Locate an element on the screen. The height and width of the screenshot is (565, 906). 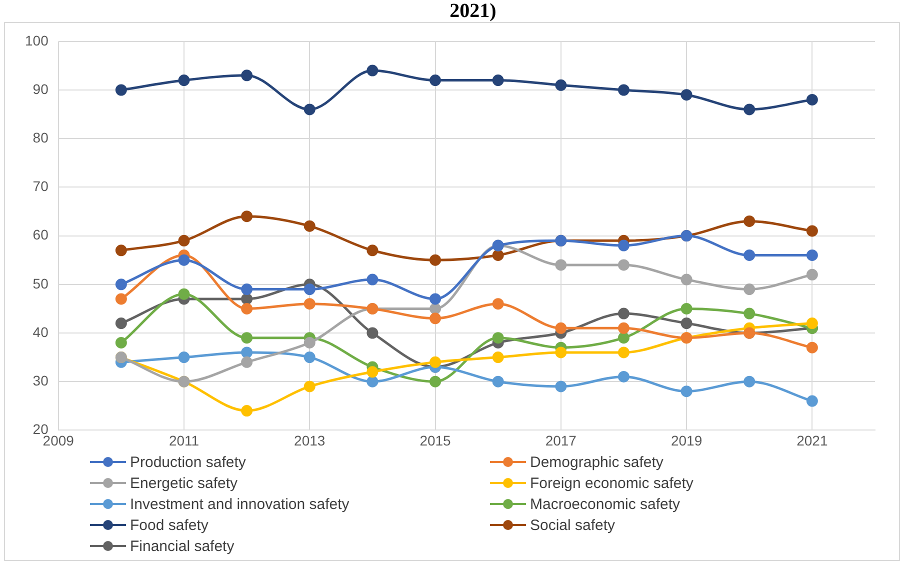
legend-label: Production safety is located at coordinates (188, 462).